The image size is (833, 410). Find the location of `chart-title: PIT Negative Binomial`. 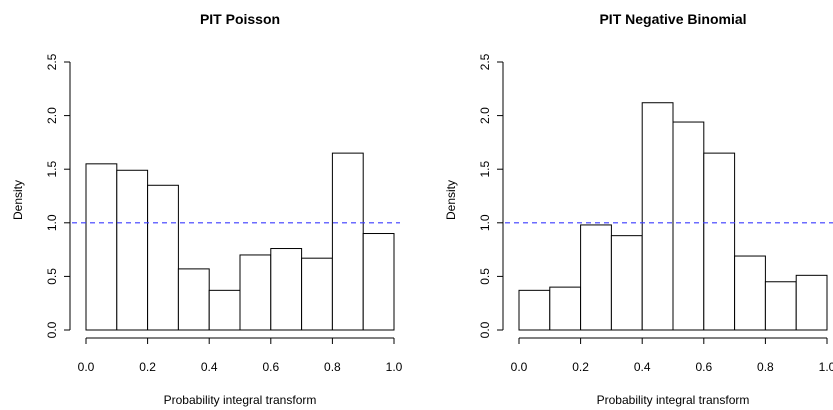

chart-title: PIT Negative Binomial is located at coordinates (672, 19).